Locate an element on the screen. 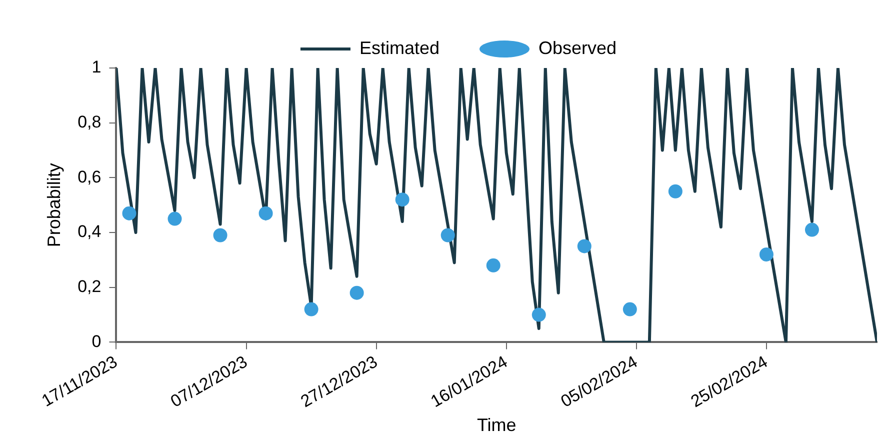 The image size is (885, 437). y-axis-title: Probability is located at coordinates (54, 205).